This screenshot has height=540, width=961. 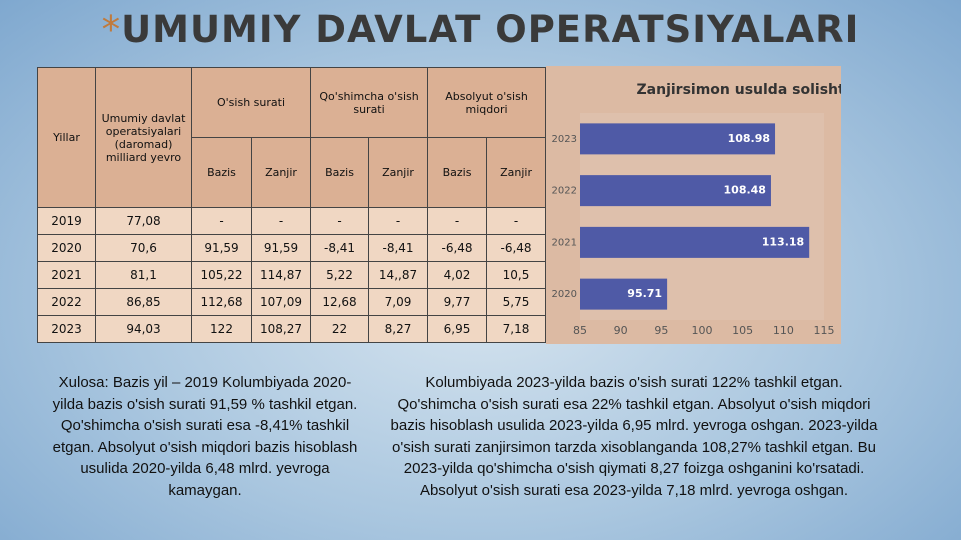 I want to click on table-cell: 122, so click(x=221, y=329).